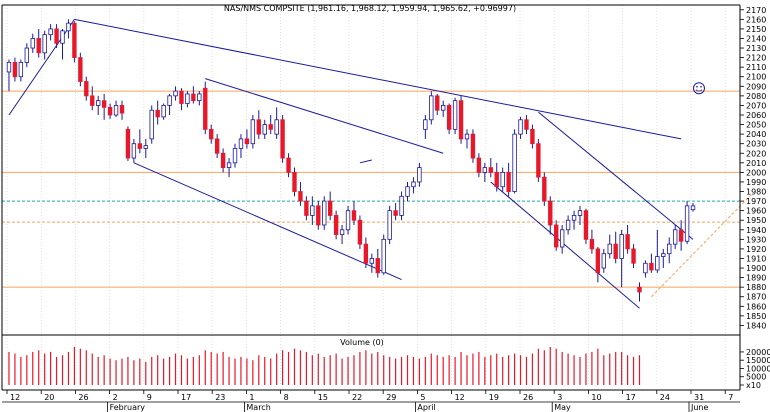  Describe the element at coordinates (357, 397) in the screenshot. I see `date-tick-label: 22` at that location.